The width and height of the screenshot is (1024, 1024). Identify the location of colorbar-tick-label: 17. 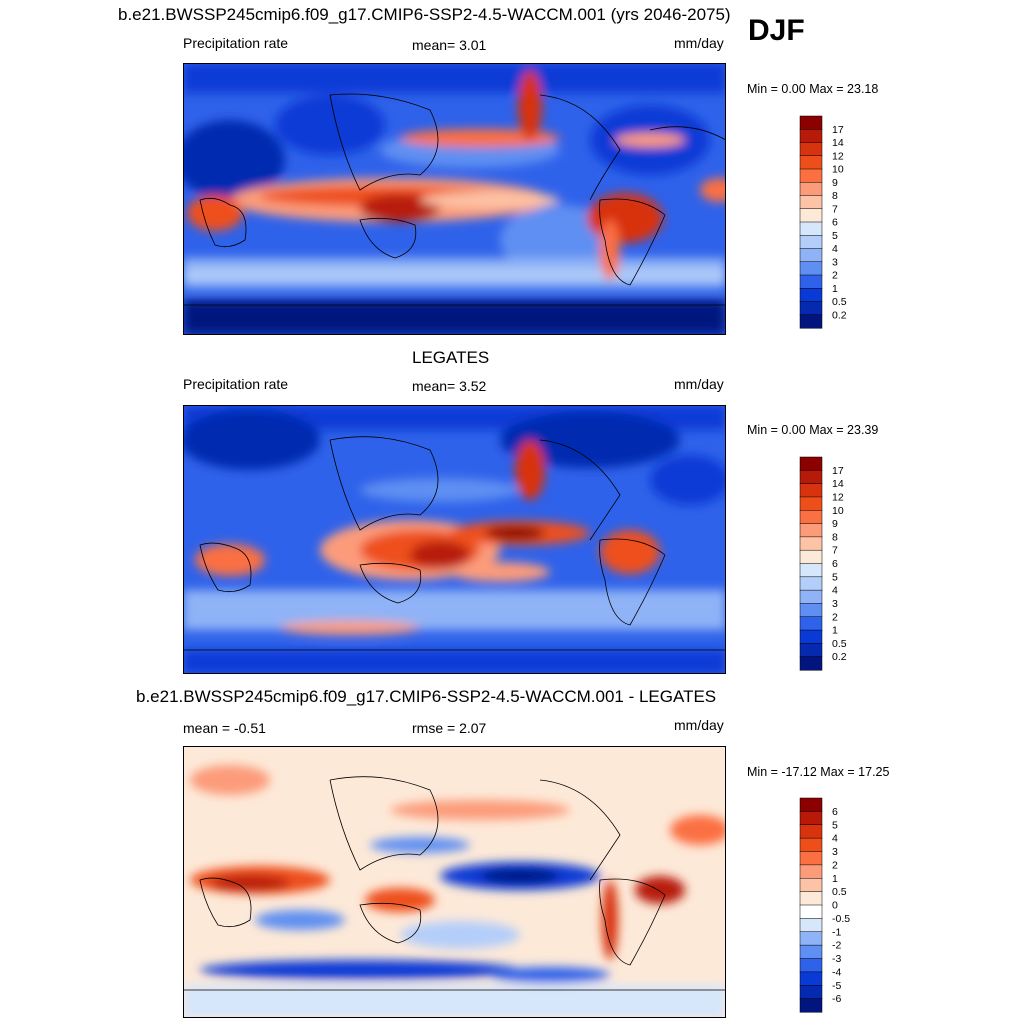
(838, 471).